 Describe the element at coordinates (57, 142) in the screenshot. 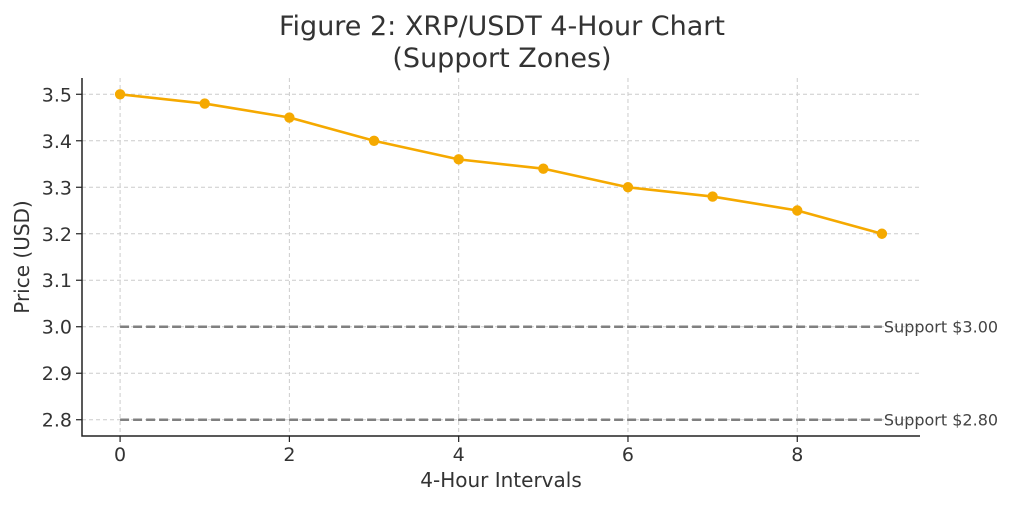

I see `y-tick-label: 3.4` at that location.